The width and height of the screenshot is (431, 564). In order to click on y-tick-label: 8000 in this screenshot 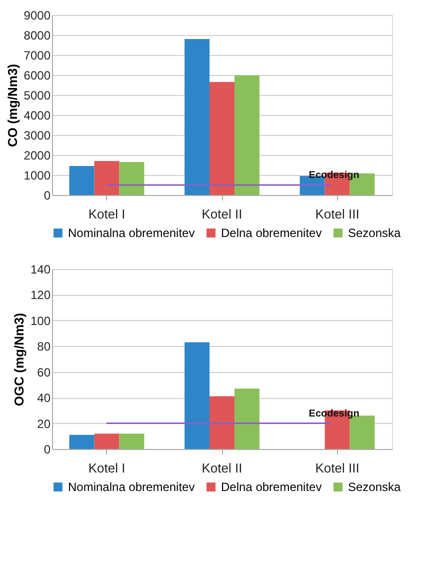, I will do `click(37, 35)`.